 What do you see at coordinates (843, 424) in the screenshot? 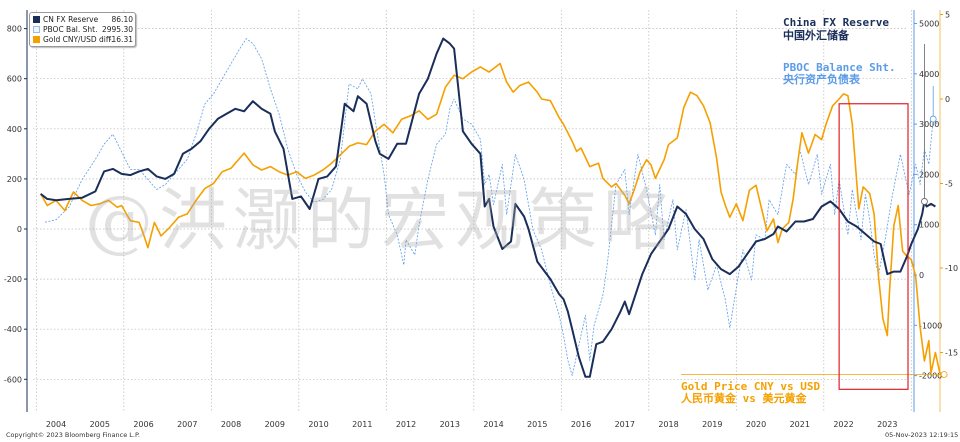
I see `x-tick-label: 2022` at bounding box center [843, 424].